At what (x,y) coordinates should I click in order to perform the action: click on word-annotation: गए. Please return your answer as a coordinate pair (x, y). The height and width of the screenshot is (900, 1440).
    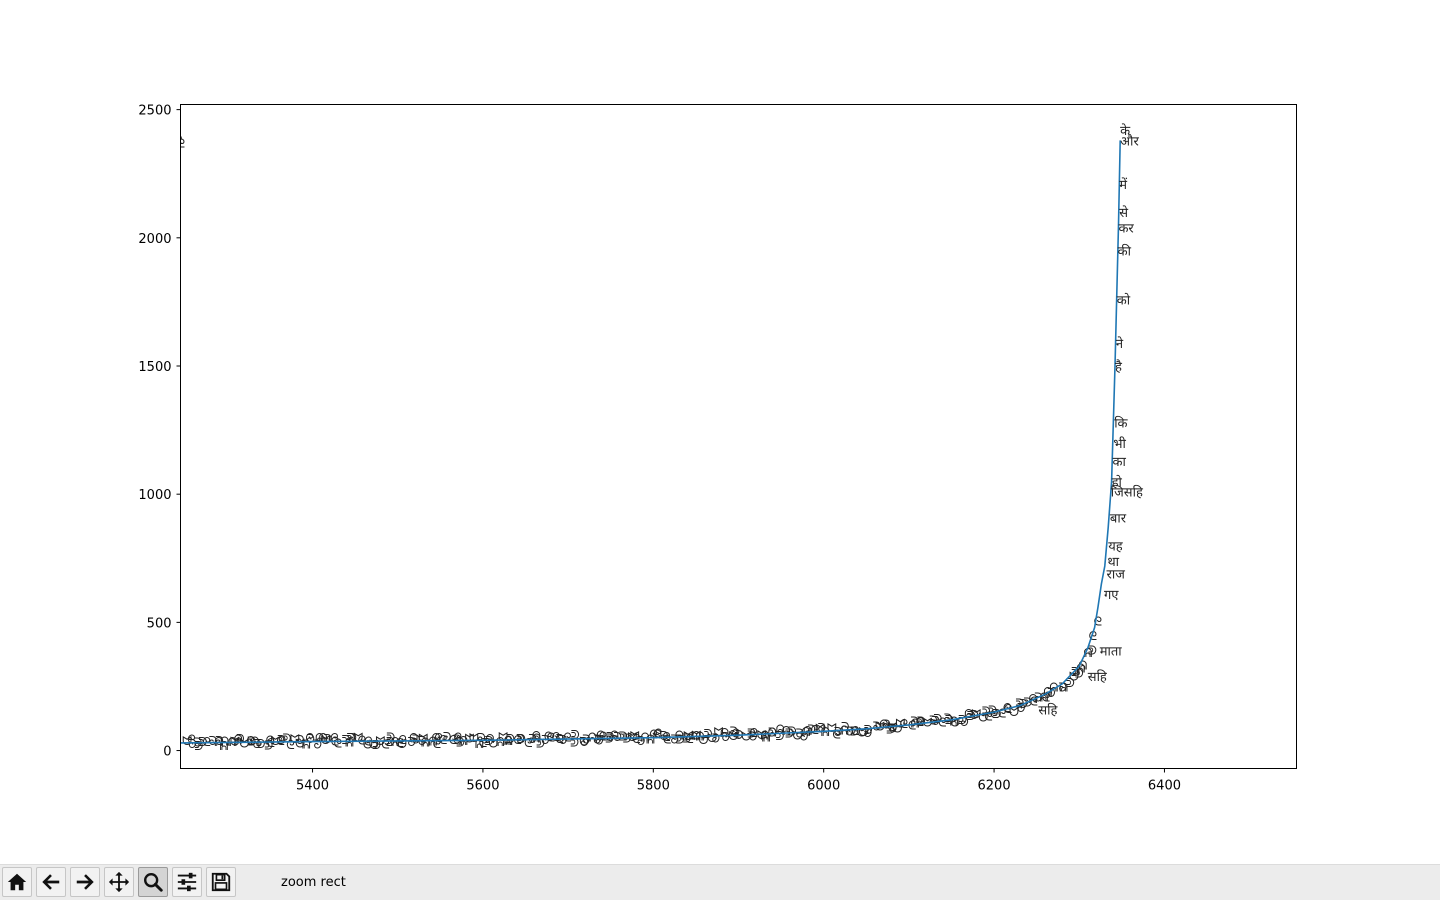
    Looking at the image, I should click on (1111, 595).